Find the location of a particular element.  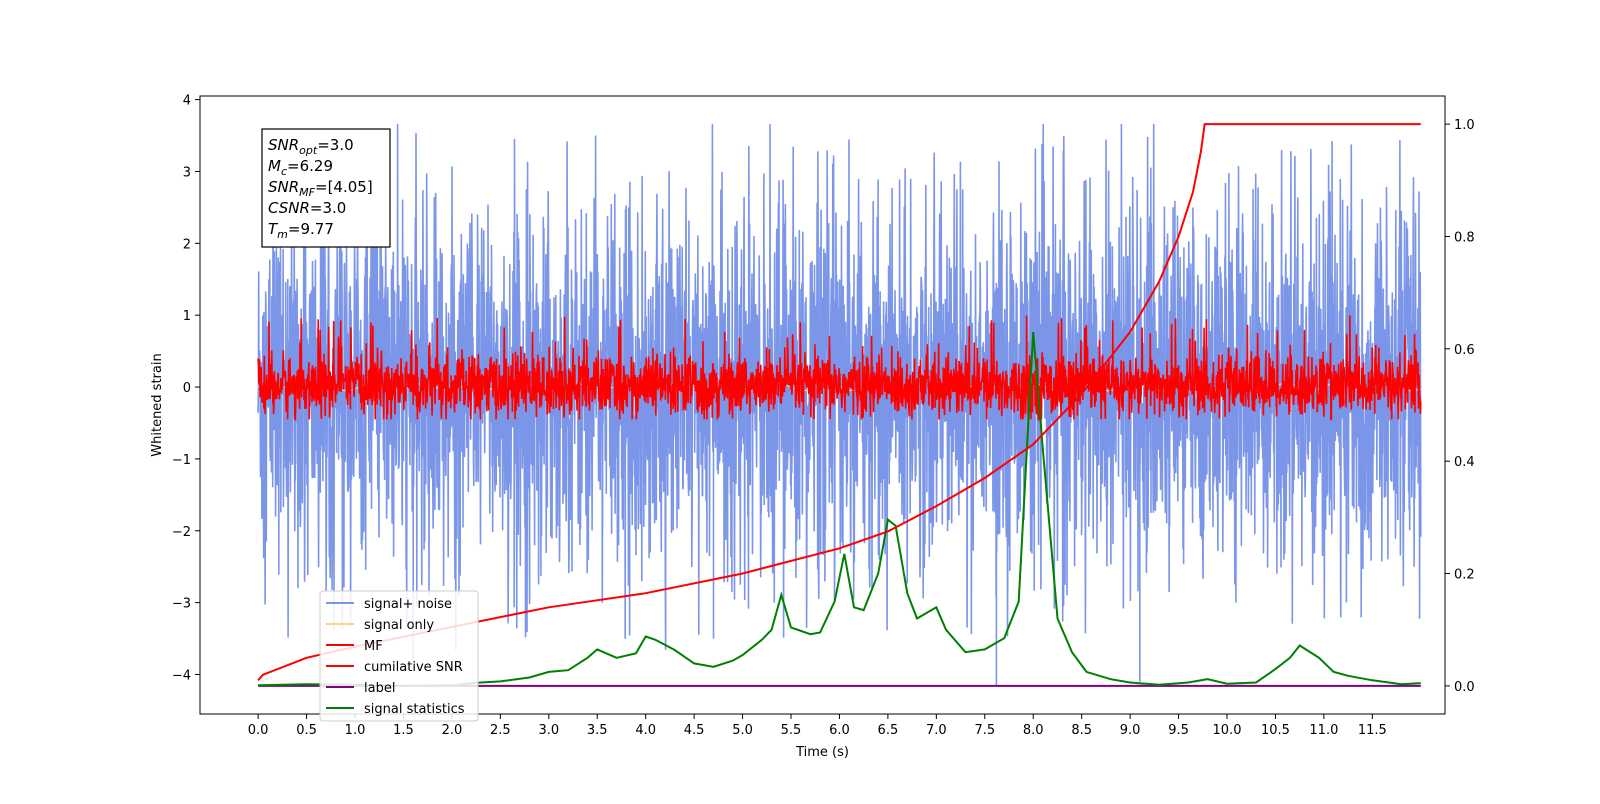

x-tick-label: 2.0 is located at coordinates (452, 730).